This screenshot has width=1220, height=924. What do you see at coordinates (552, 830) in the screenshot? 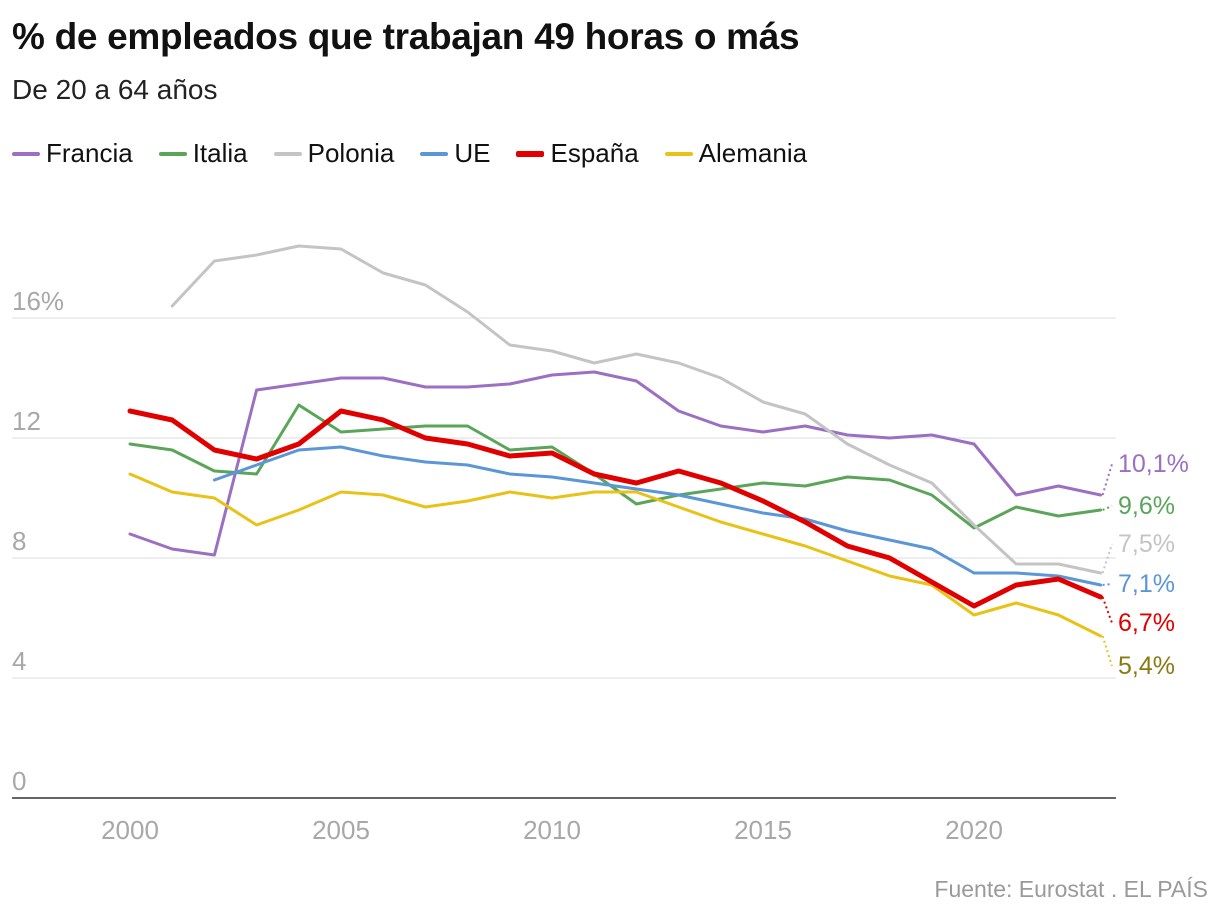
I see `x-tick-label: 2010` at bounding box center [552, 830].